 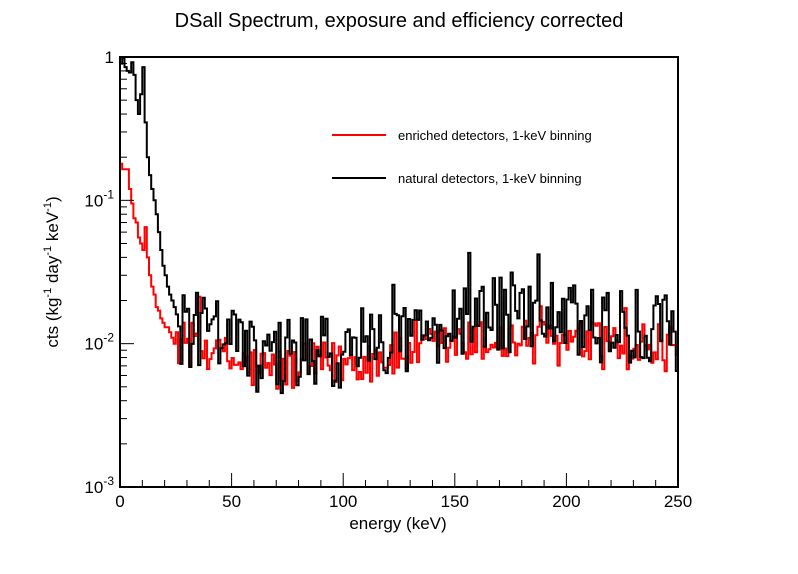 What do you see at coordinates (52, 271) in the screenshot?
I see `y-axis-title: cts (kg-1 day-1 keV-1)` at bounding box center [52, 271].